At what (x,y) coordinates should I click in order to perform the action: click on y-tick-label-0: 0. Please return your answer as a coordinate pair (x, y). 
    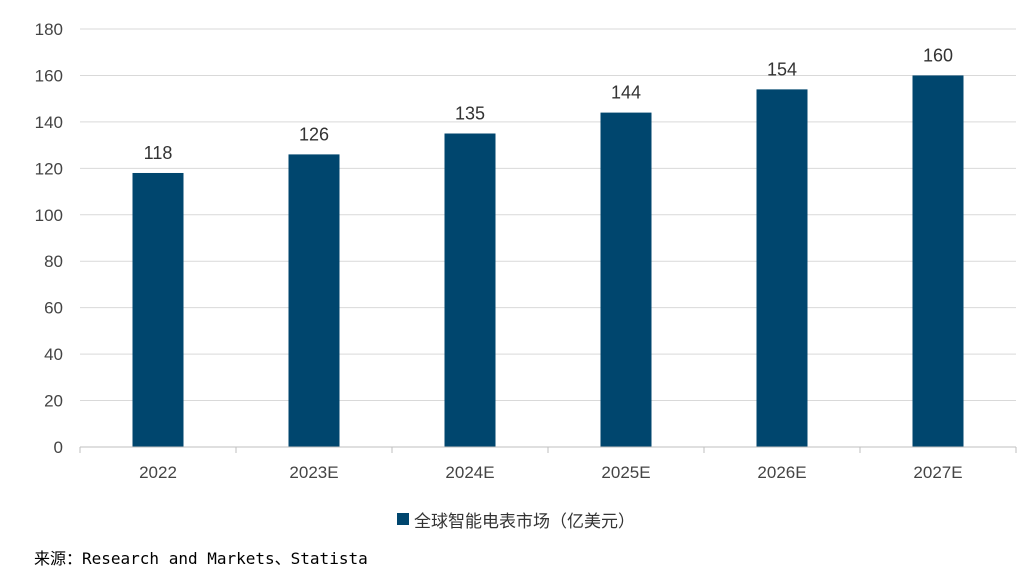
    Looking at the image, I should click on (58, 447).